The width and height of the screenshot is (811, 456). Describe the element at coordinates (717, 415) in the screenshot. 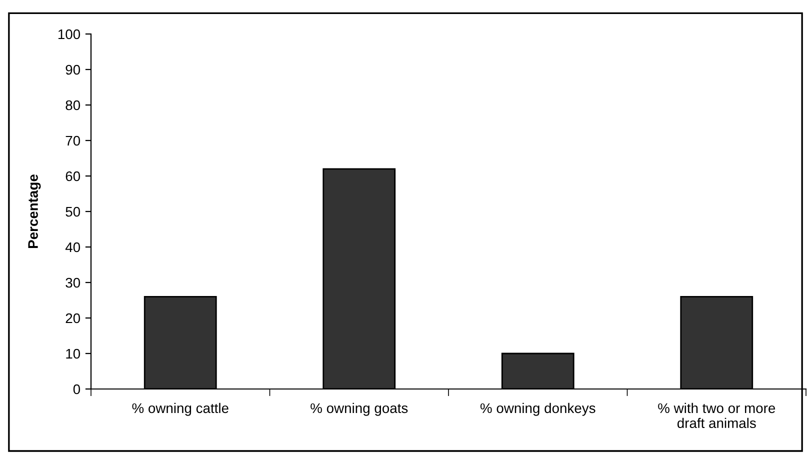

I see `x-tick-label: % with two or more draft animals` at that location.